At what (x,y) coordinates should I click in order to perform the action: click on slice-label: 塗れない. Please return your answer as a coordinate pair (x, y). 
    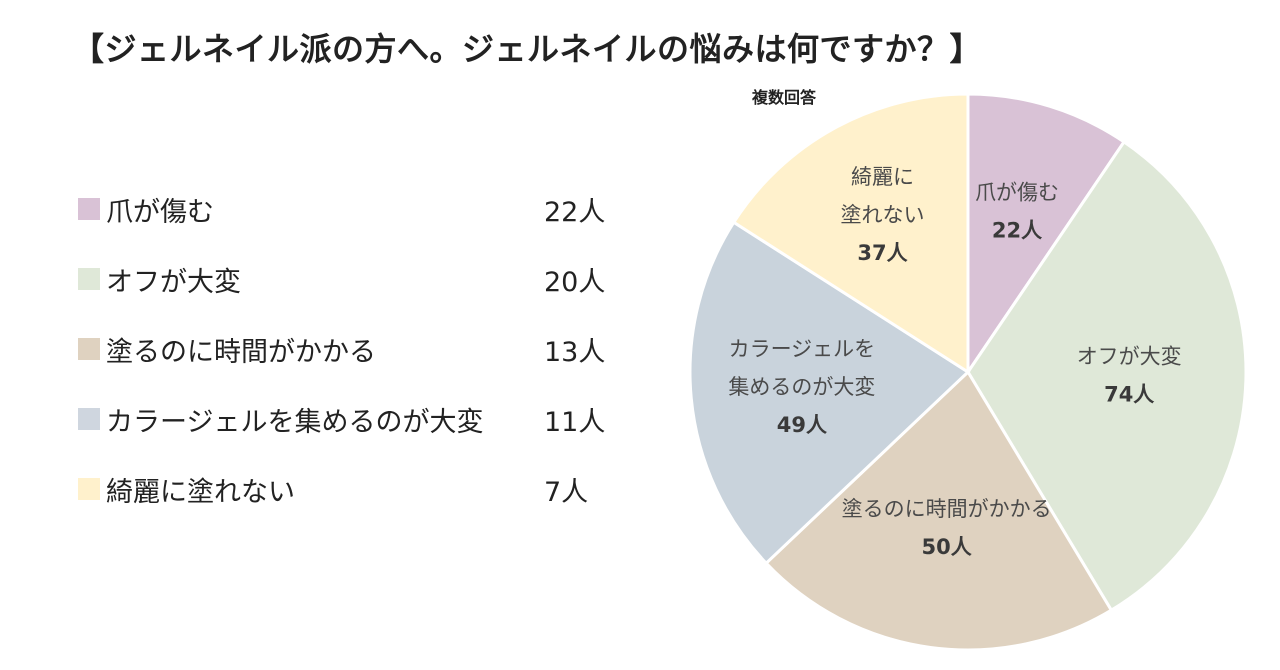
    Looking at the image, I should click on (883, 215).